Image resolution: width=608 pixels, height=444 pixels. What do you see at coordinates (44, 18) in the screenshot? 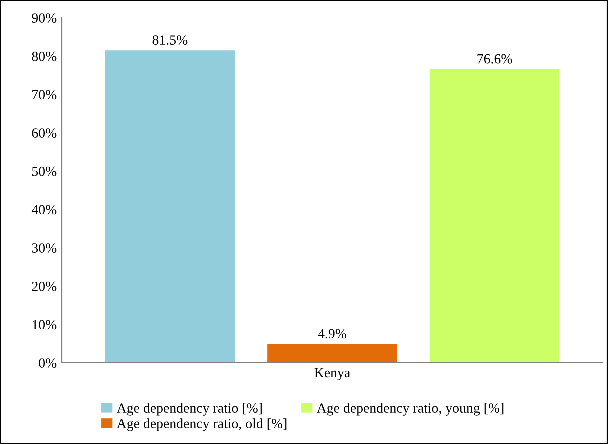
I see `y-tick-label: 90%` at bounding box center [44, 18].